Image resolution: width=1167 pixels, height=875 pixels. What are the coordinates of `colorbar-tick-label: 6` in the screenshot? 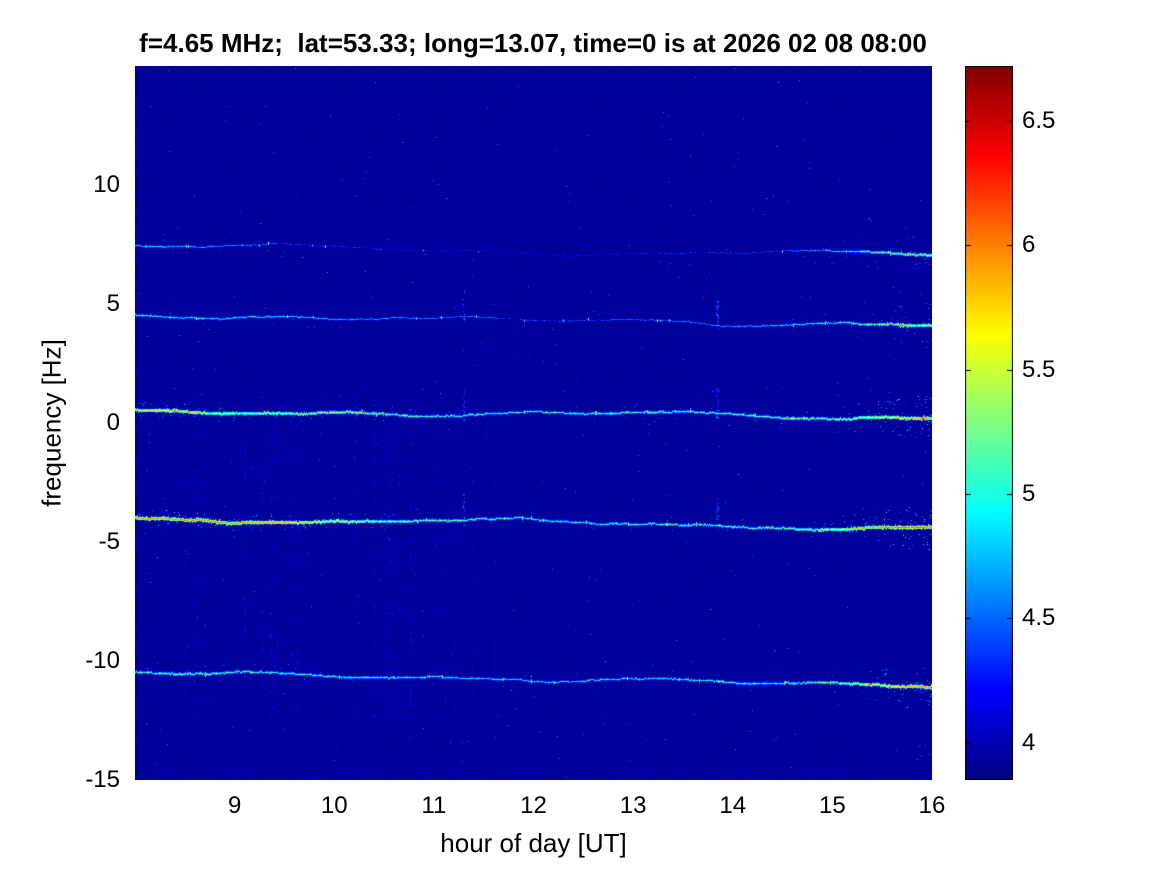 It's located at (1029, 245).